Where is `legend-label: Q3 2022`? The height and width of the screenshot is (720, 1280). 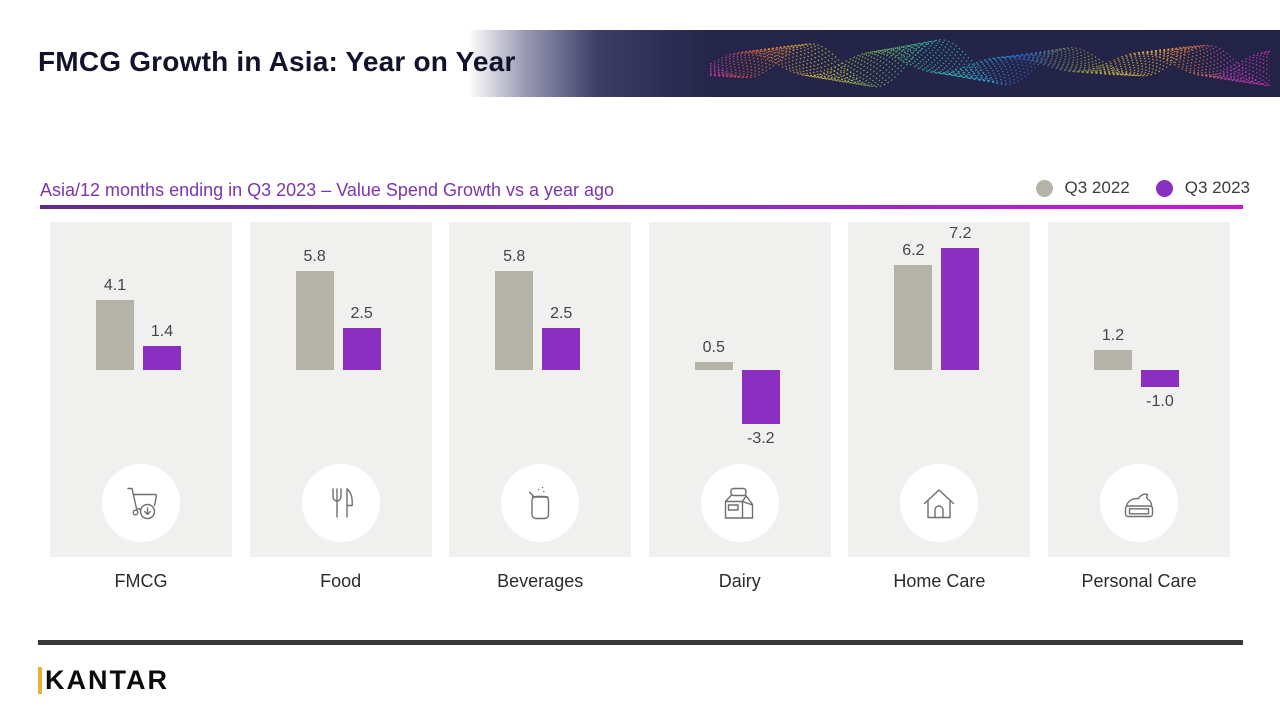
legend-label: Q3 2022 is located at coordinates (1097, 187).